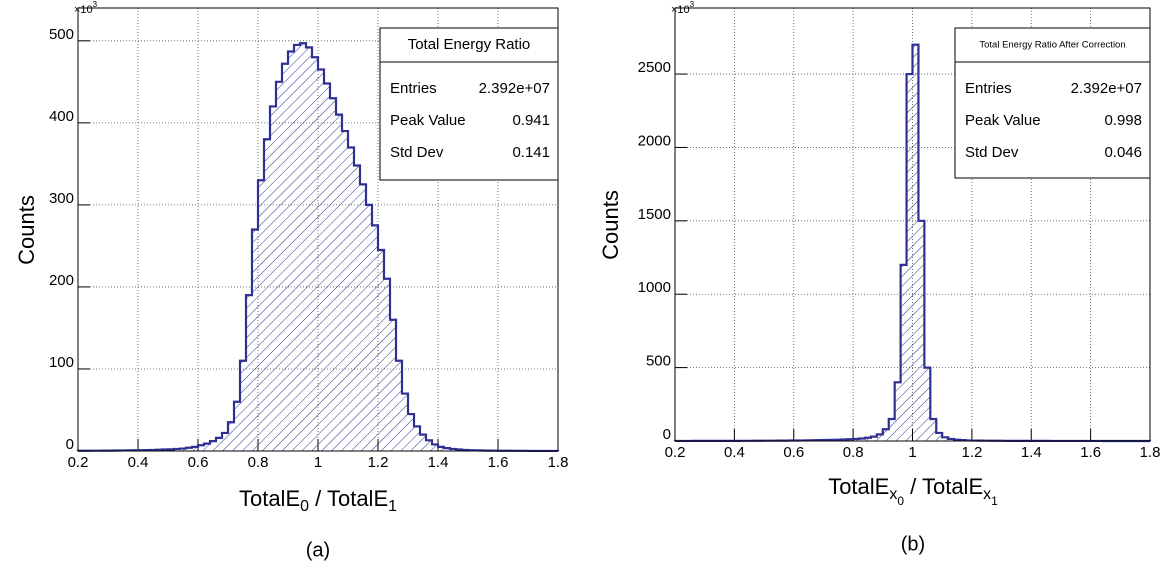 This screenshot has width=1168, height=576. I want to click on y-tick-label: 100, so click(61, 362).